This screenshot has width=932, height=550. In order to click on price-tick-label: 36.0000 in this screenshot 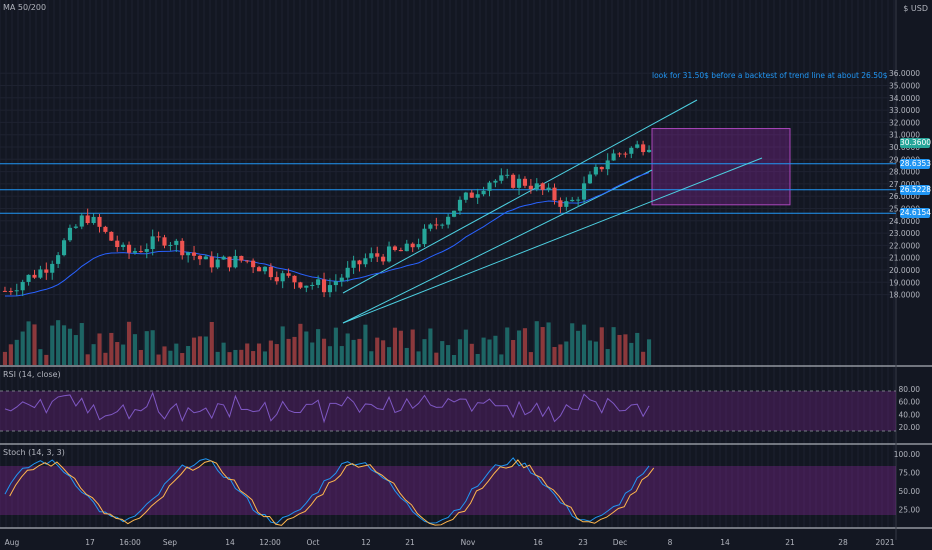, I will do `click(904, 73)`.